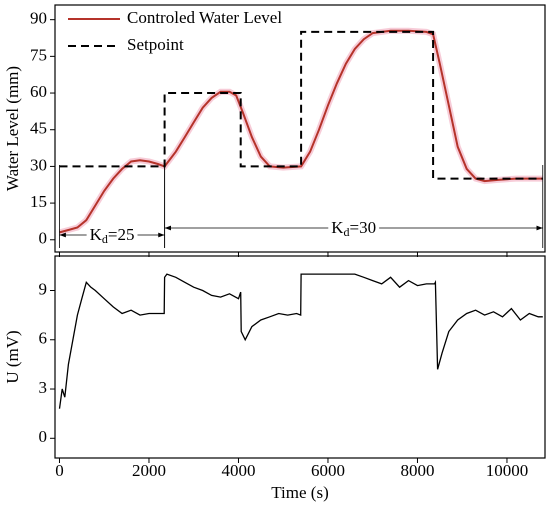 The height and width of the screenshot is (510, 550). What do you see at coordinates (328, 470) in the screenshot?
I see `x-tick-label: 6000` at bounding box center [328, 470].